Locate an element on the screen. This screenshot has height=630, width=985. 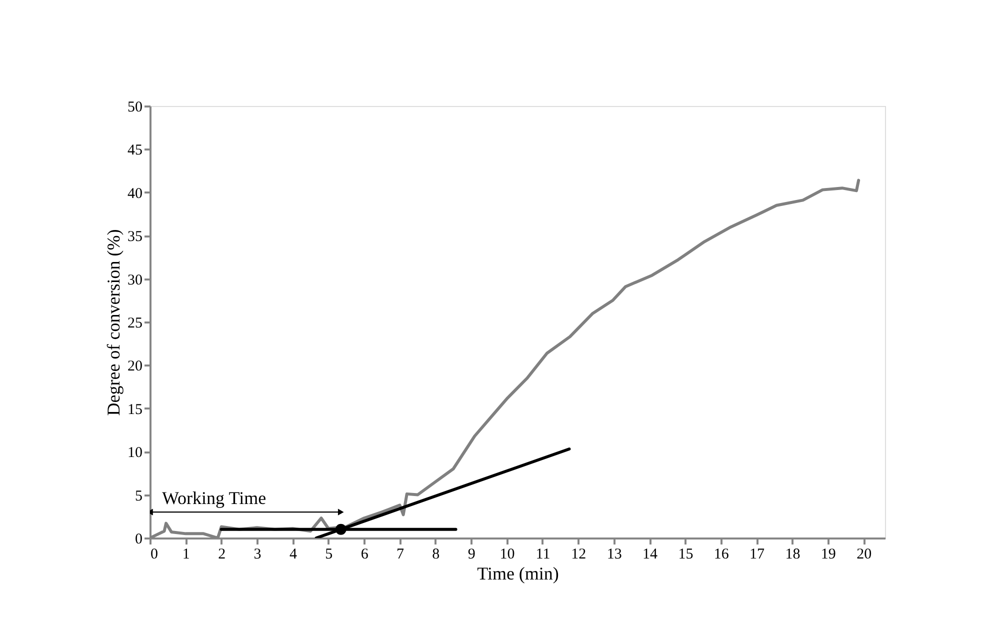
x-axis-title: Time (min) is located at coordinates (518, 574).